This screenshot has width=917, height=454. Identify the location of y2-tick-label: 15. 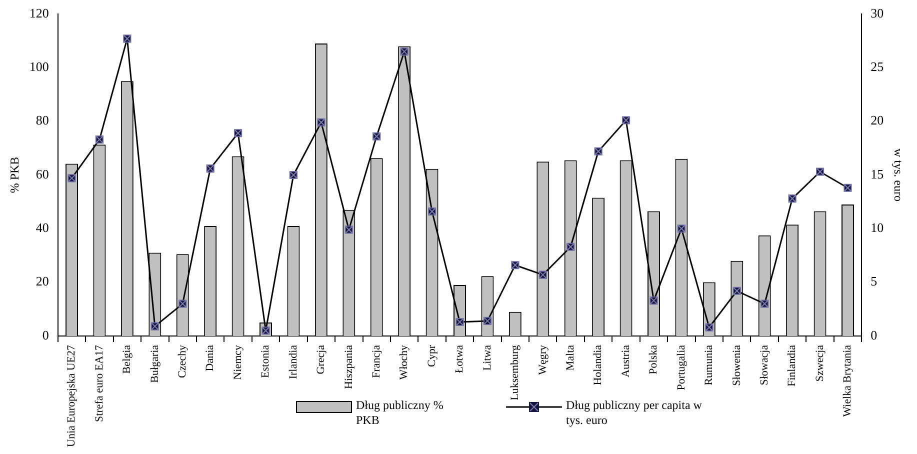
(877, 174).